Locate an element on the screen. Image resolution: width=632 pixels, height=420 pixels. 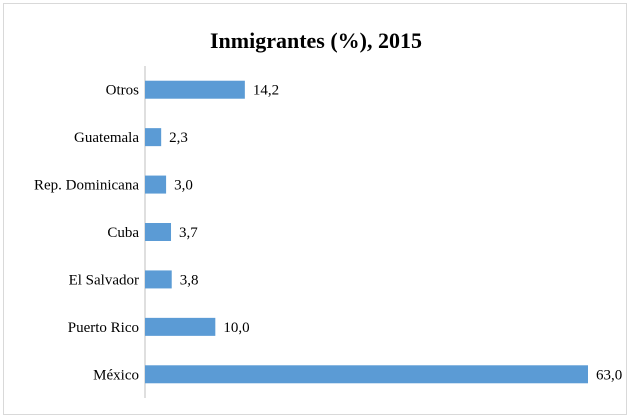
value-label: 14,2 is located at coordinates (266, 91).